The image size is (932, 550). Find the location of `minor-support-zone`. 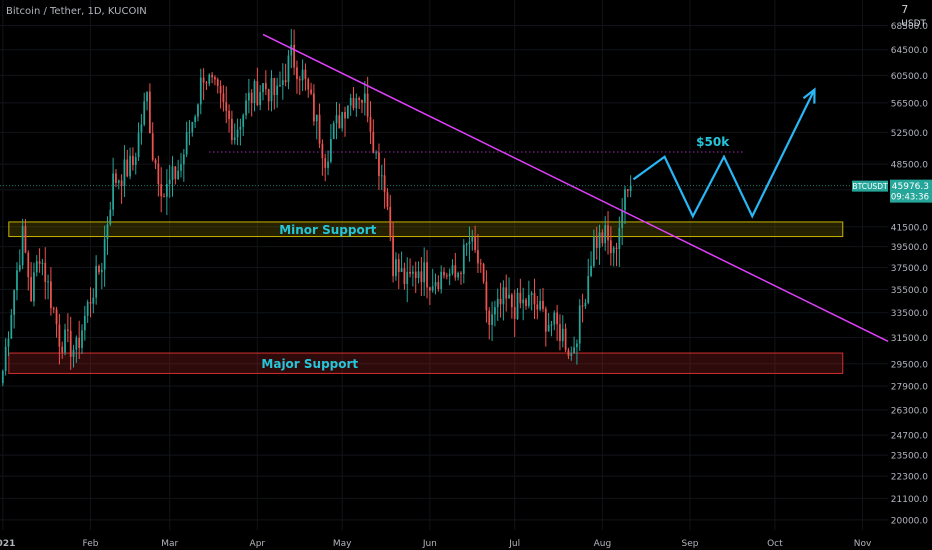

minor-support-zone is located at coordinates (426, 229).